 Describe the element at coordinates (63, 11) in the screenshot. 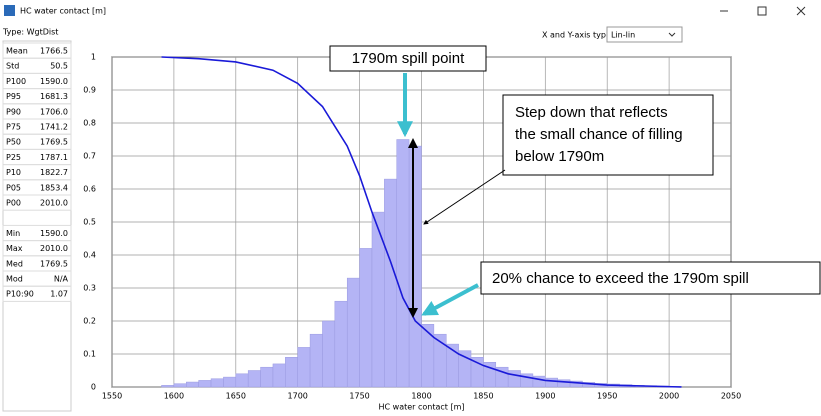

I see `window-title: HC water contact [m]` at that location.